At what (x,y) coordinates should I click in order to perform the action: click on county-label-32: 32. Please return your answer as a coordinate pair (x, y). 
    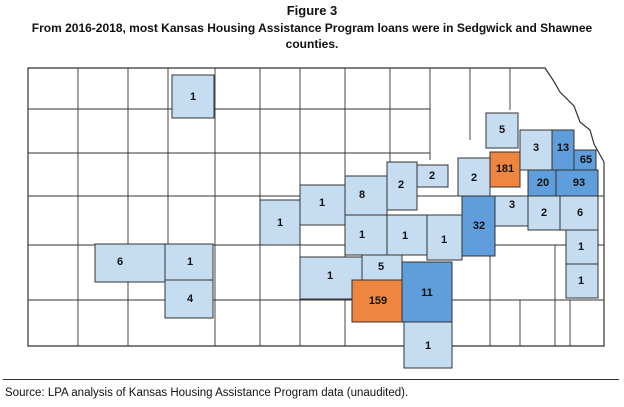
    Looking at the image, I should click on (479, 226).